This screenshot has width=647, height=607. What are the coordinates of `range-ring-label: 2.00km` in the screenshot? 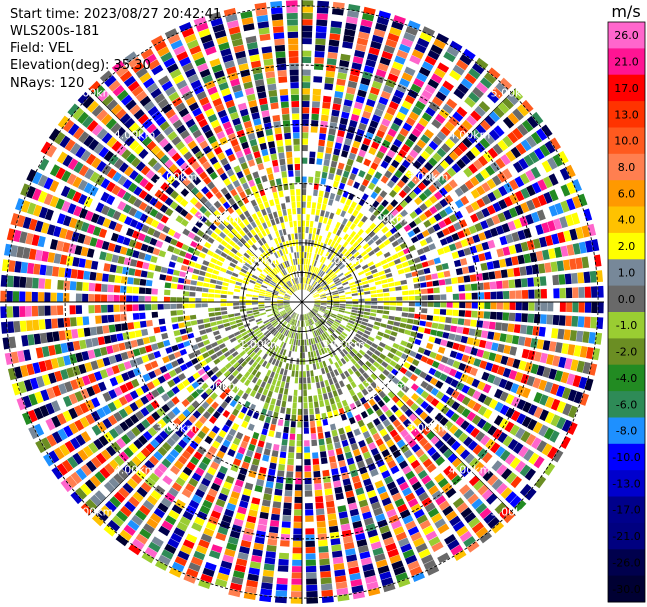 It's located at (386, 218).